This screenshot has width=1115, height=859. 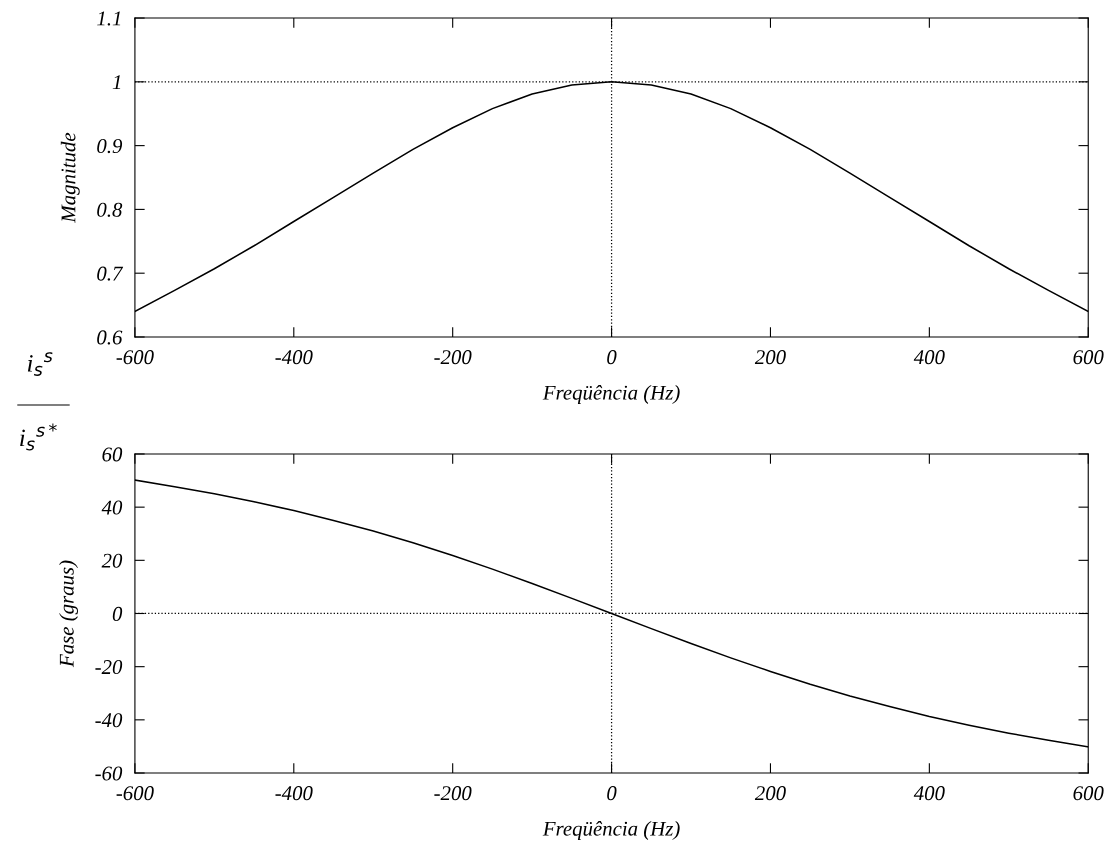 What do you see at coordinates (109, 18) in the screenshot?
I see `y-tick-label: 1.1` at bounding box center [109, 18].